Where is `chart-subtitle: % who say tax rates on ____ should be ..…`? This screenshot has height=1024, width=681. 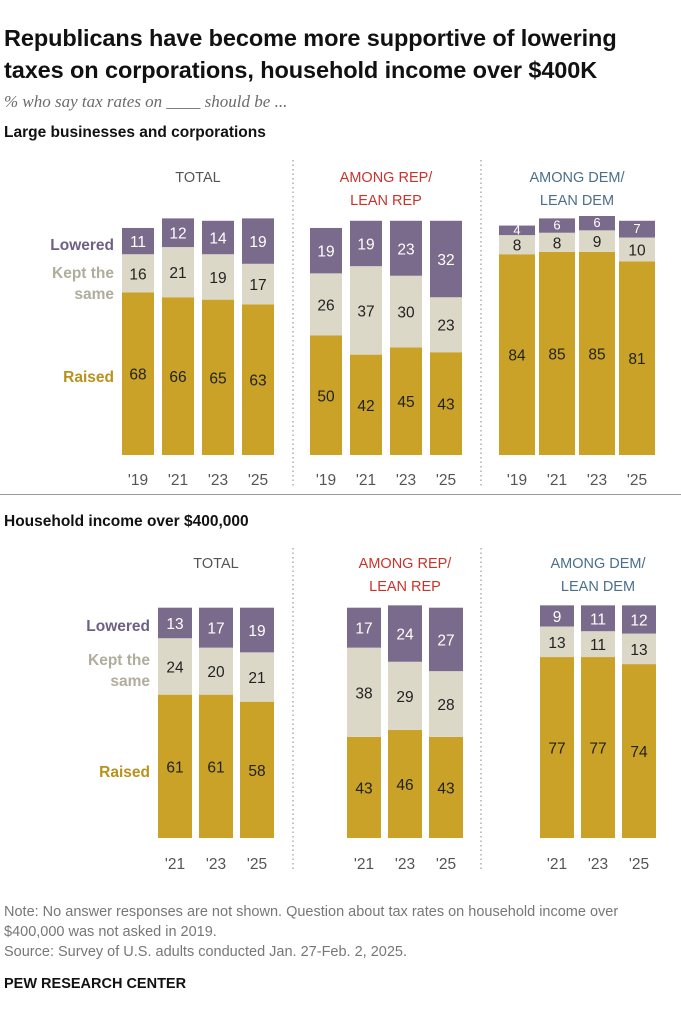 chart-subtitle: % who say tax rates on ____ should be ..… is located at coordinates (146, 101).